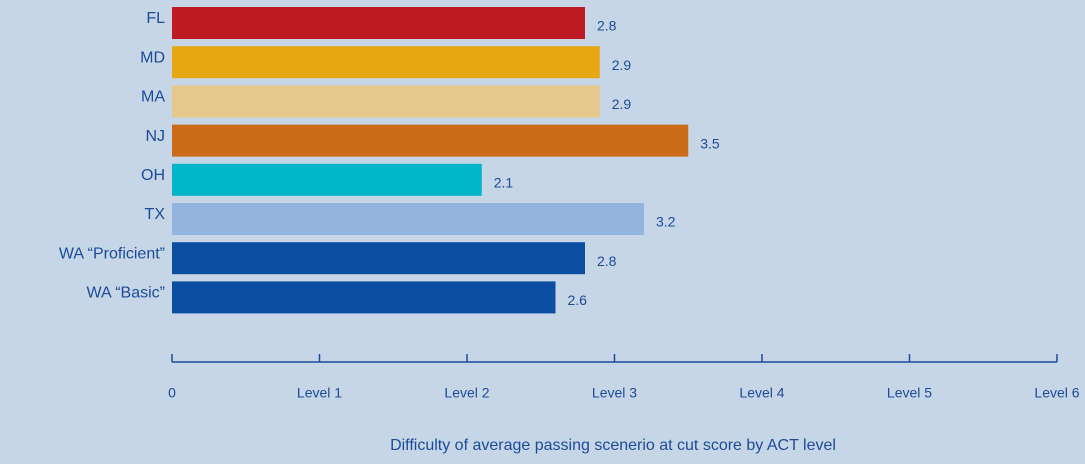 This screenshot has width=1085, height=464. What do you see at coordinates (125, 293) in the screenshot?
I see `category-label: WA “Basic”` at bounding box center [125, 293].